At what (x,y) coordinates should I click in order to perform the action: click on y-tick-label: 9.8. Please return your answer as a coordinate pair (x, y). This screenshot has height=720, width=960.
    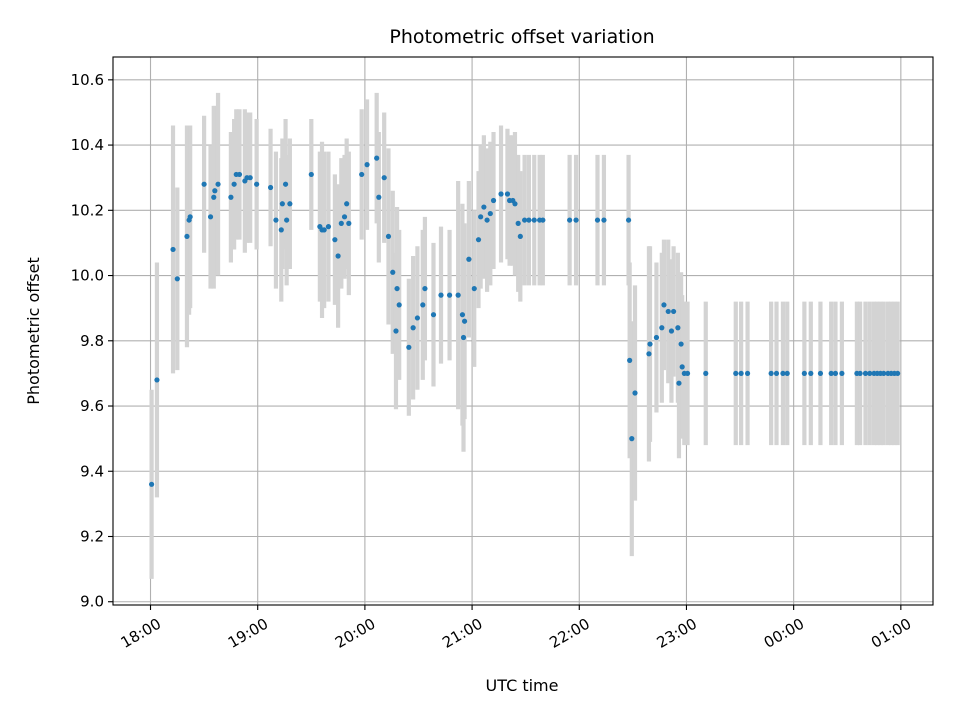
    Looking at the image, I should click on (92, 341).